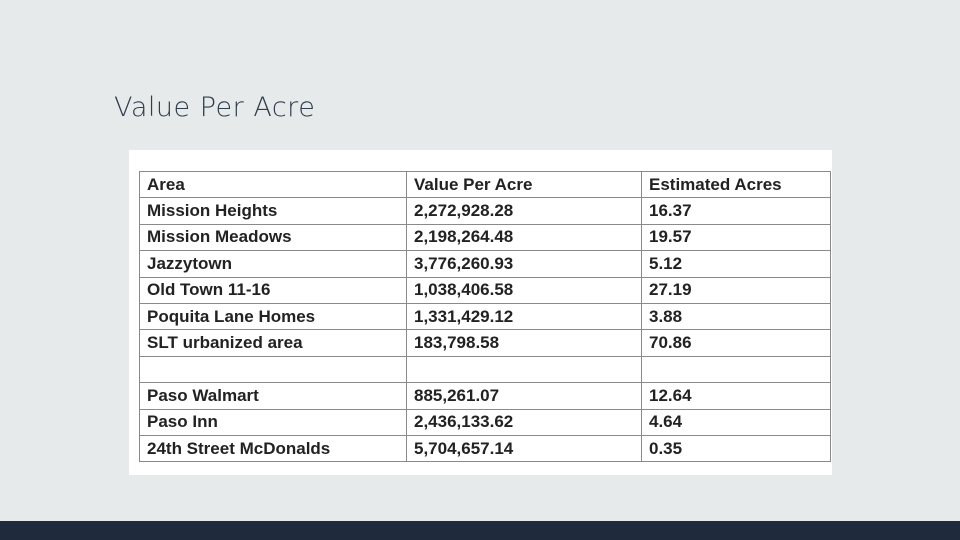  Describe the element at coordinates (273, 343) in the screenshot. I see `area-cell: SLT urbanized area` at that location.